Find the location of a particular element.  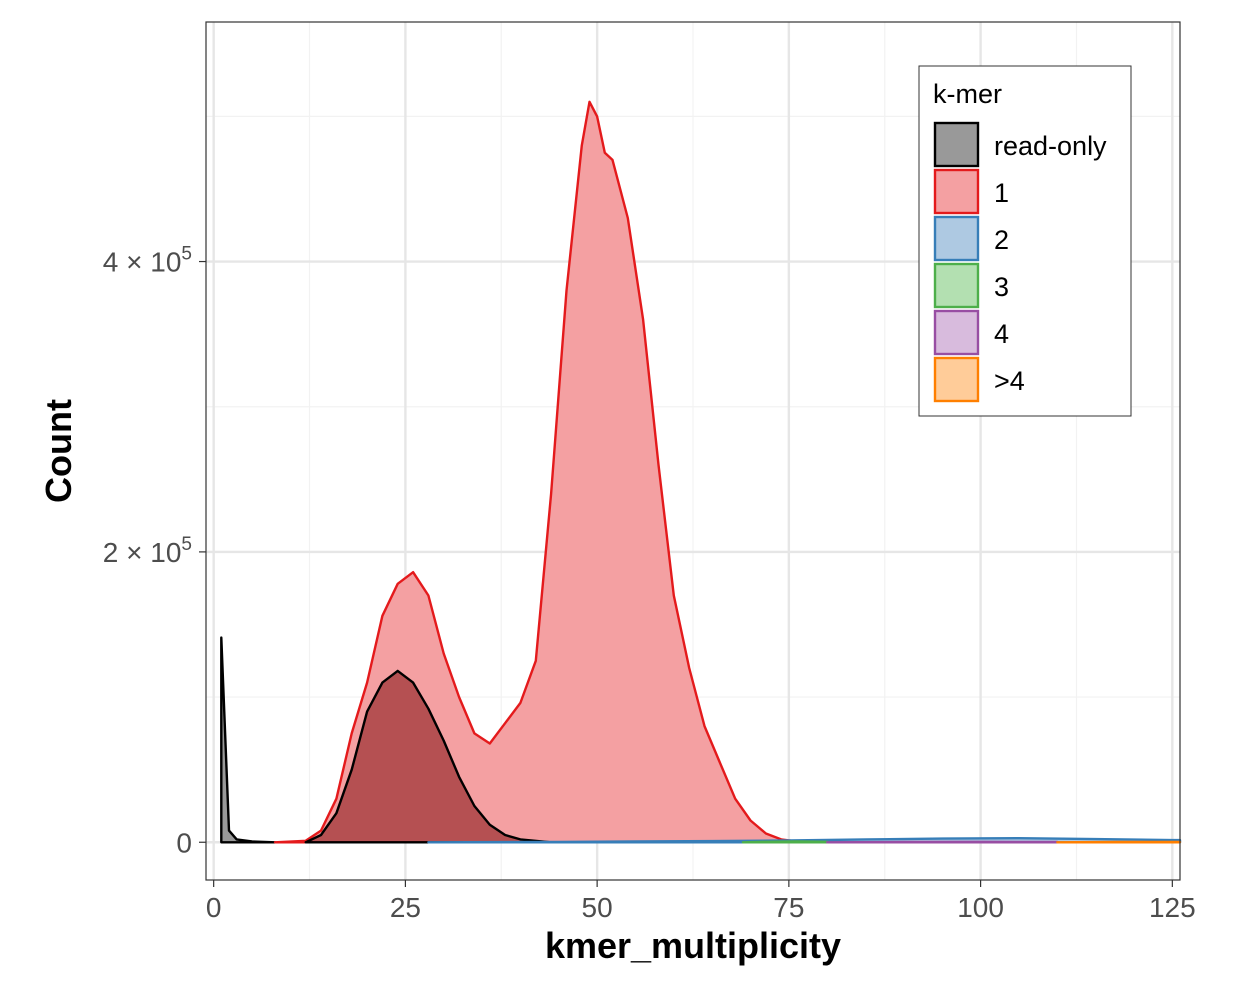

x-axis-title: kmer_multiplicity is located at coordinates (693, 945).